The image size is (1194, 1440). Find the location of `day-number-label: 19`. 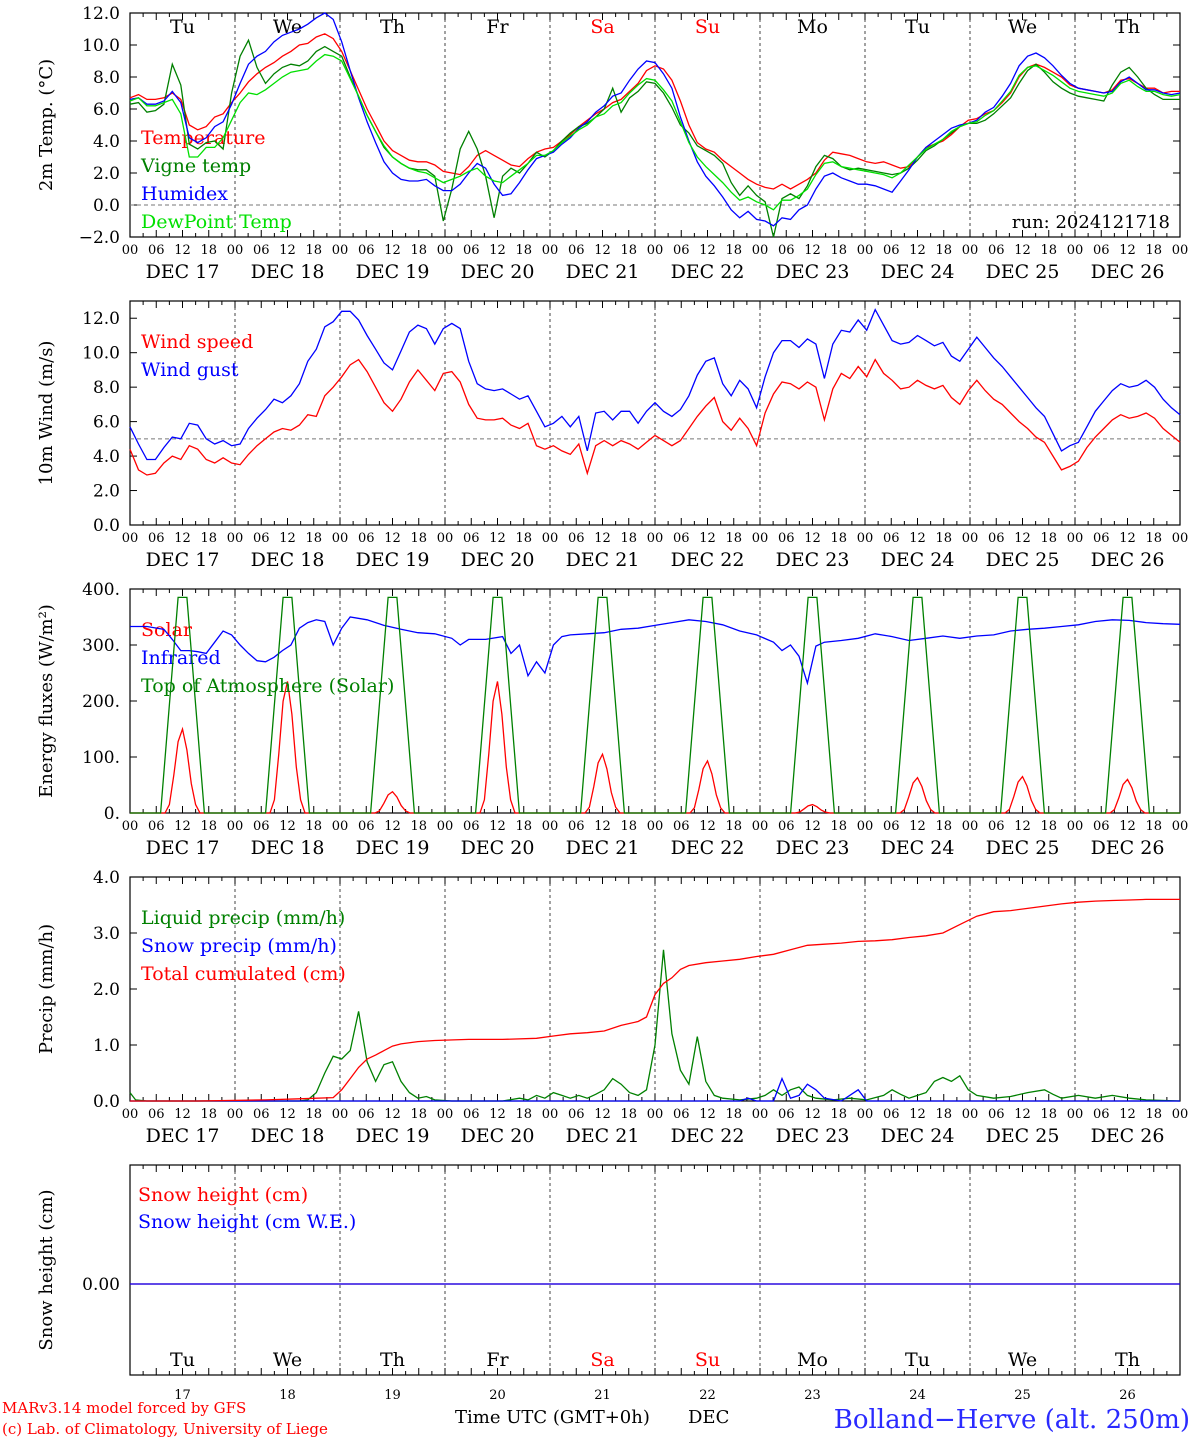

day-number-label: 19 is located at coordinates (392, 1395).